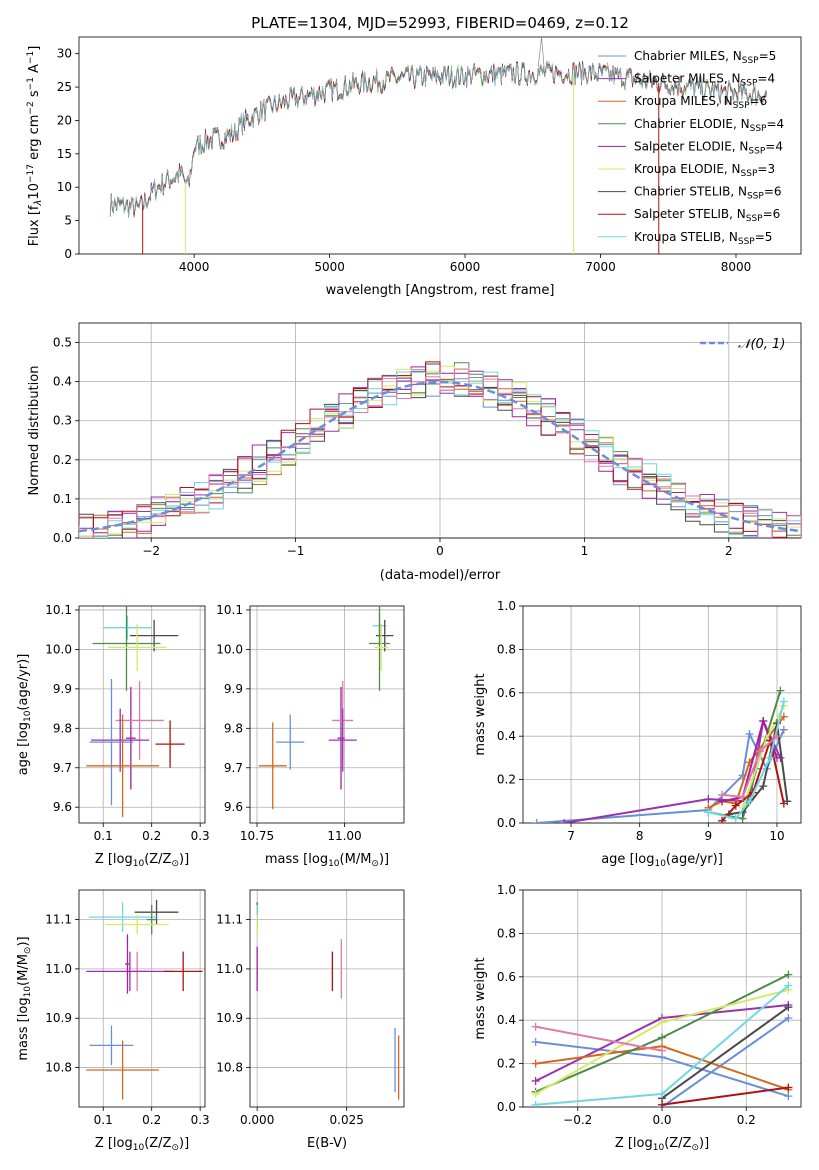 The width and height of the screenshot is (819, 1170). I want to click on legend-part: =5, so click(764, 237).